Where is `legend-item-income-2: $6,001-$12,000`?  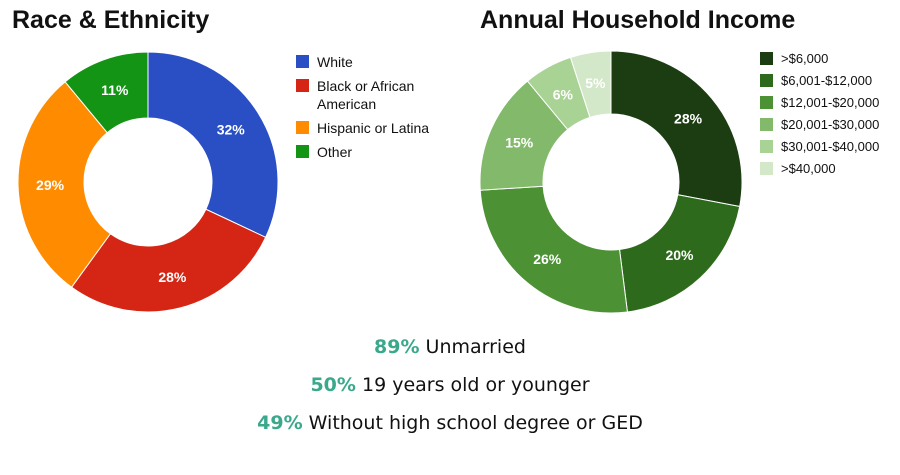 legend-item-income-2: $6,001-$12,000 is located at coordinates (830, 80).